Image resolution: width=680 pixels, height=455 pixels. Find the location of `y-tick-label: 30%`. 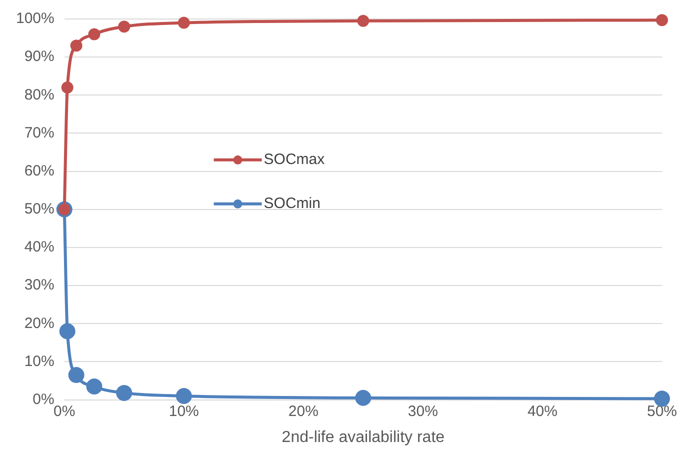

y-tick-label: 30% is located at coordinates (39, 285).